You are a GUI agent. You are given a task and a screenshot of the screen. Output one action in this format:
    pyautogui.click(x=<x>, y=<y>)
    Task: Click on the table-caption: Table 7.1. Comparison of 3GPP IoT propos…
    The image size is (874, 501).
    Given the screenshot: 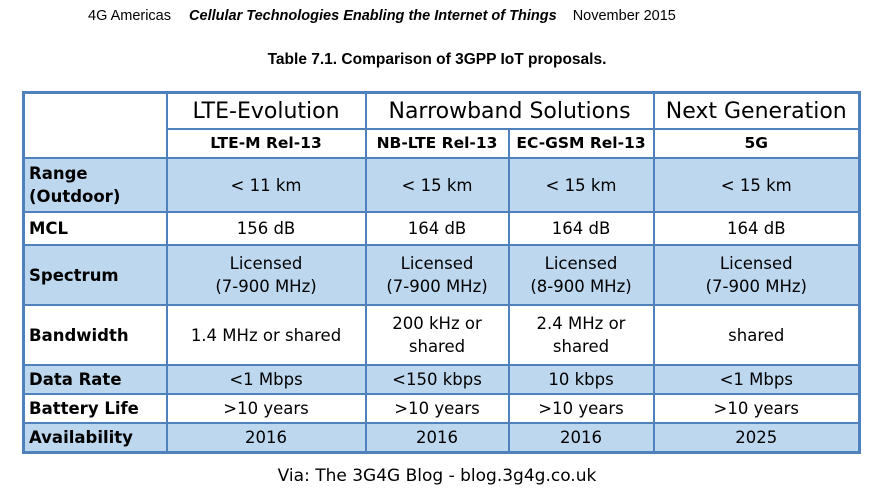 What is the action you would take?
    pyautogui.click(x=437, y=59)
    